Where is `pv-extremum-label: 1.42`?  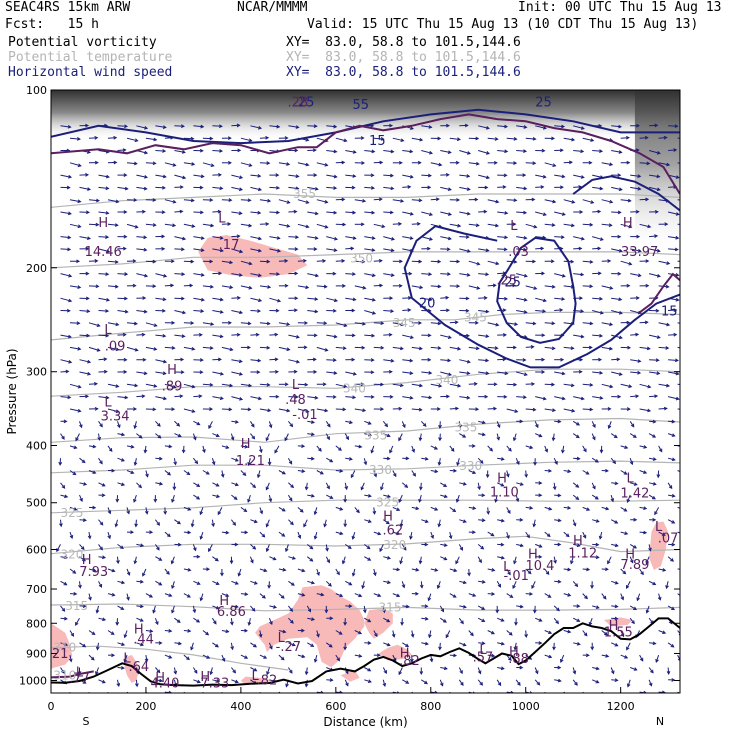 pv-extremum-label: 1.42 is located at coordinates (634, 493).